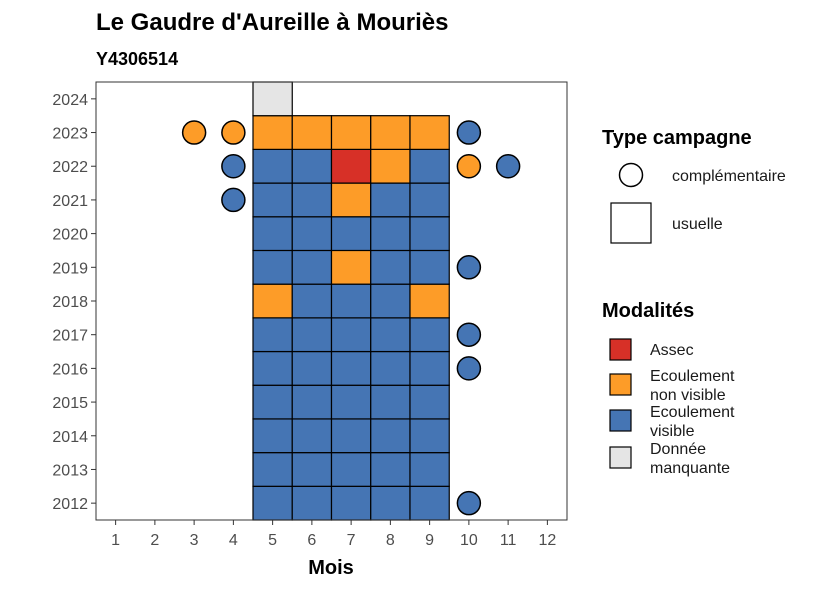 The height and width of the screenshot is (590, 826). What do you see at coordinates (697, 224) in the screenshot?
I see `legend-type-label-1: usuelle` at bounding box center [697, 224].